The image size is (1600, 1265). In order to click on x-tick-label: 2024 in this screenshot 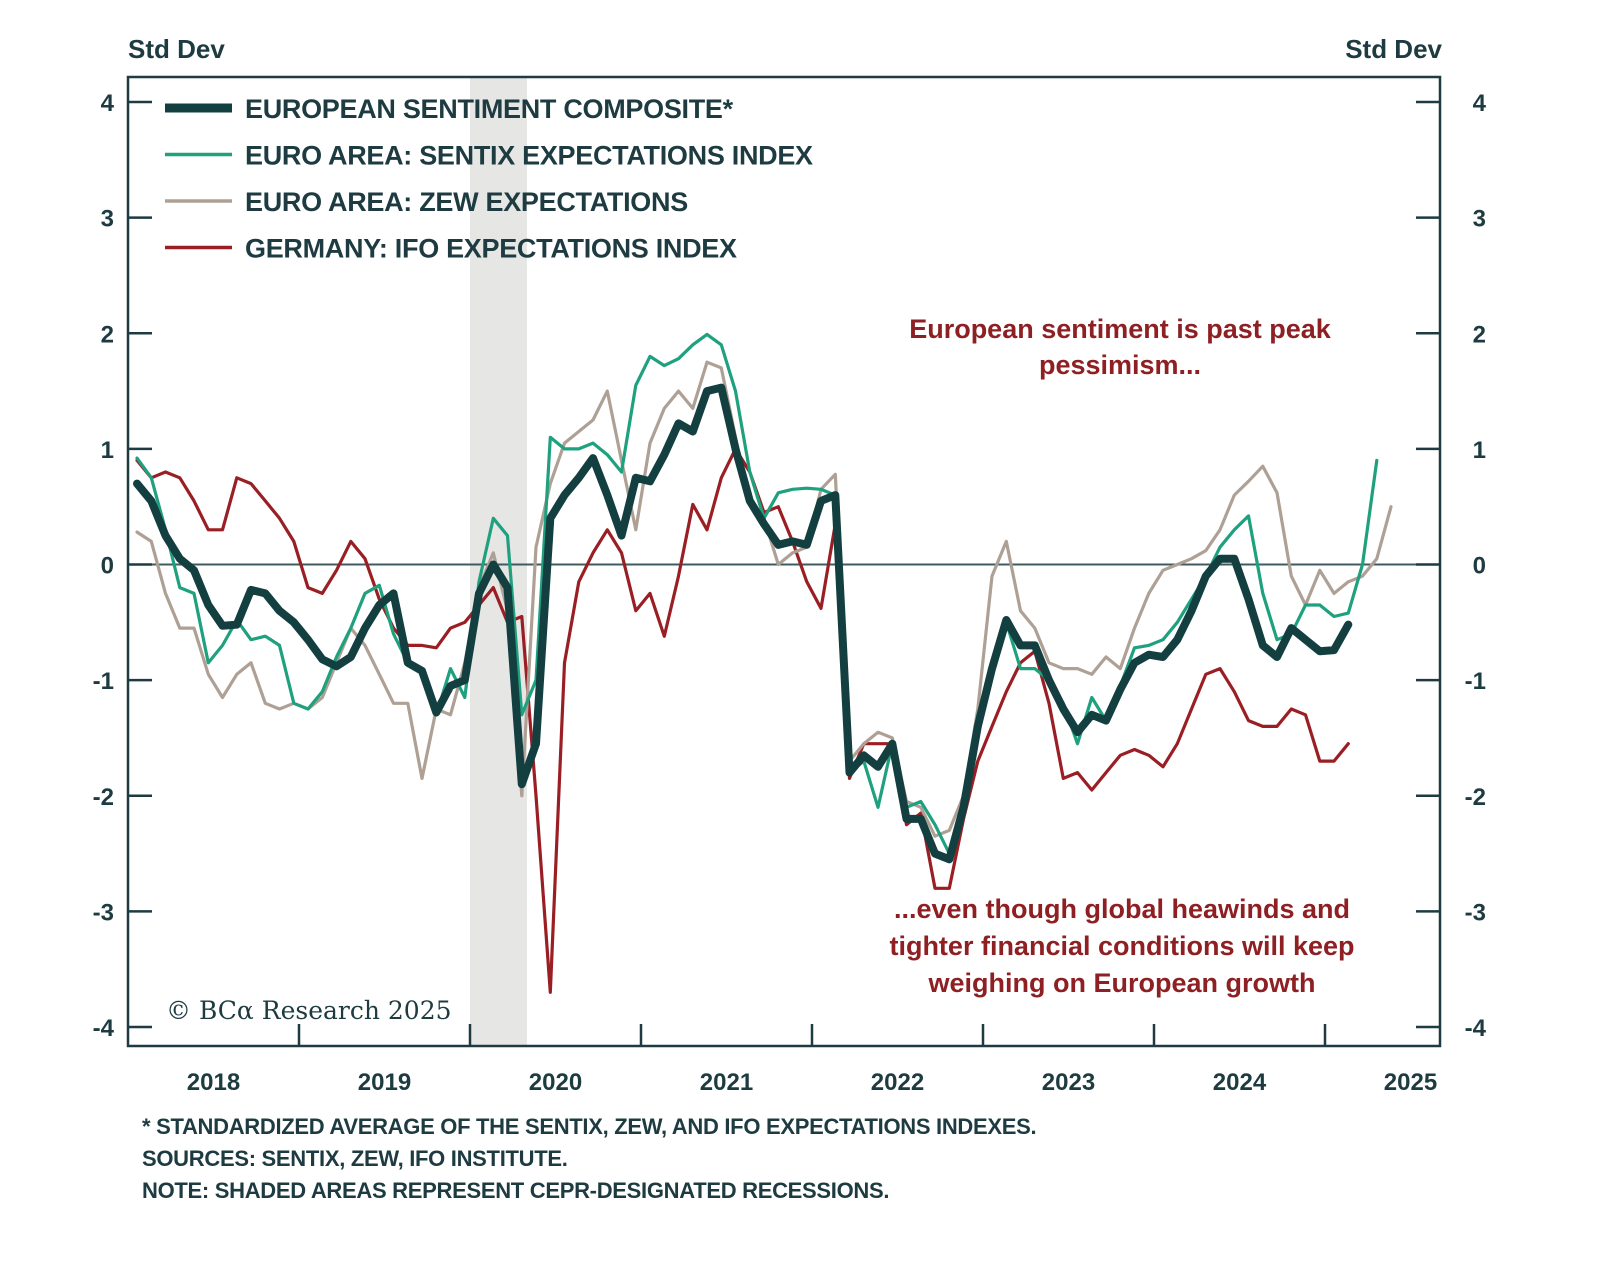, I will do `click(1240, 1082)`.